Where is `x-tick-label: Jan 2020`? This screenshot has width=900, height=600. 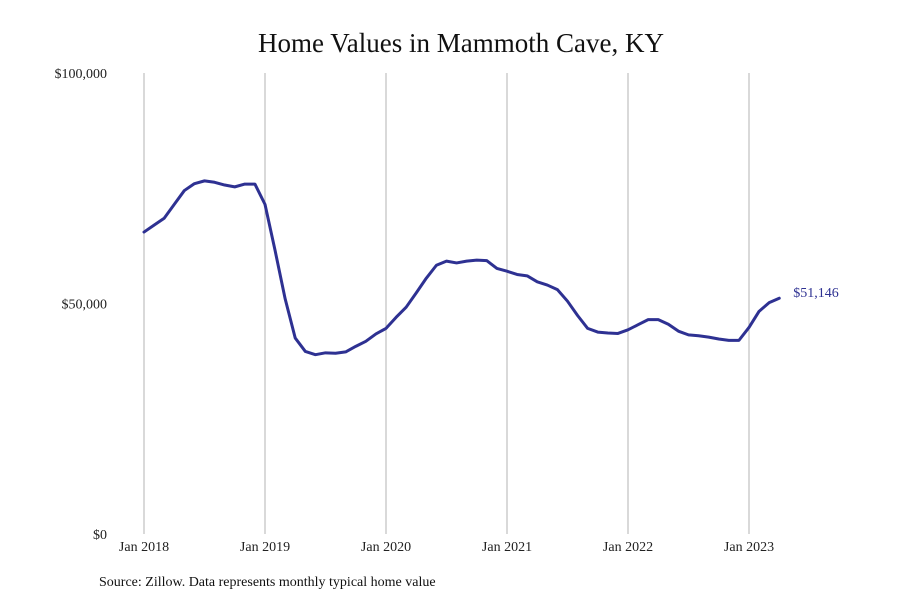
x-tick-label: Jan 2020 is located at coordinates (386, 547).